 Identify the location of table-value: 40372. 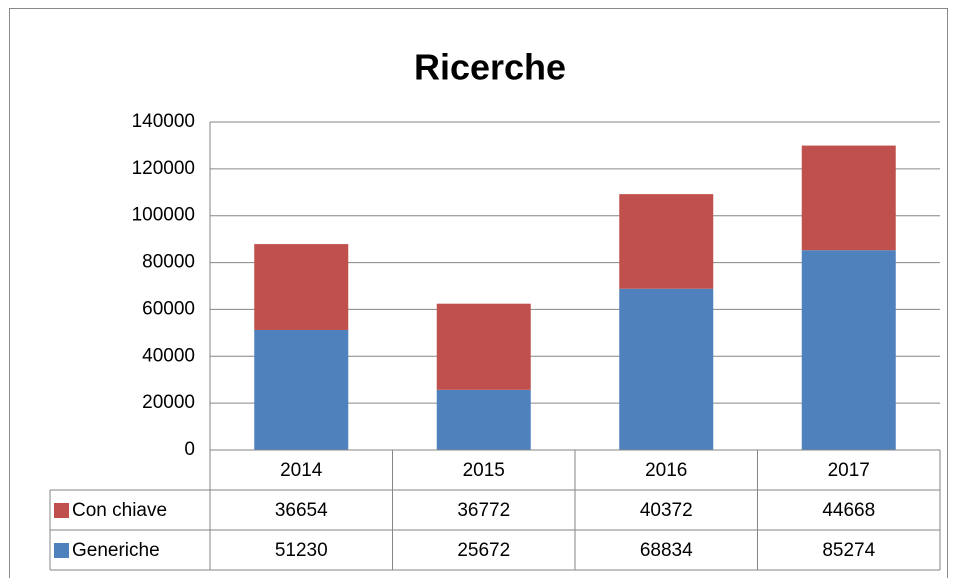
(666, 510).